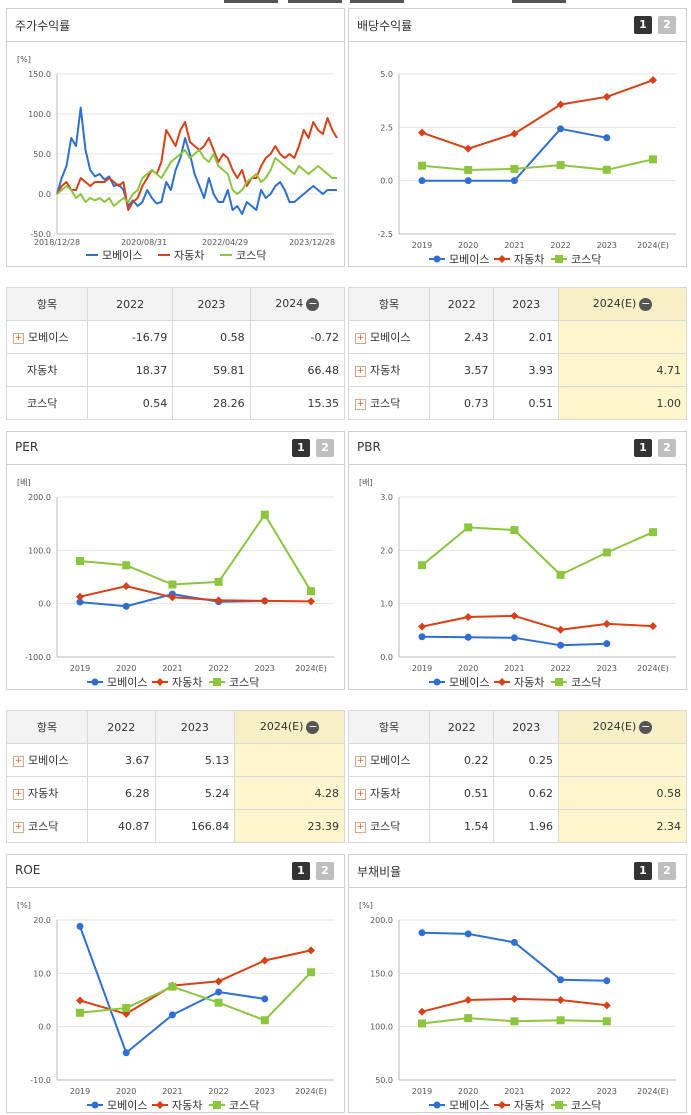 Image resolution: width=691 pixels, height=1115 pixels. Describe the element at coordinates (386, 127) in the screenshot. I see `y-tick-label: 2.5` at that location.